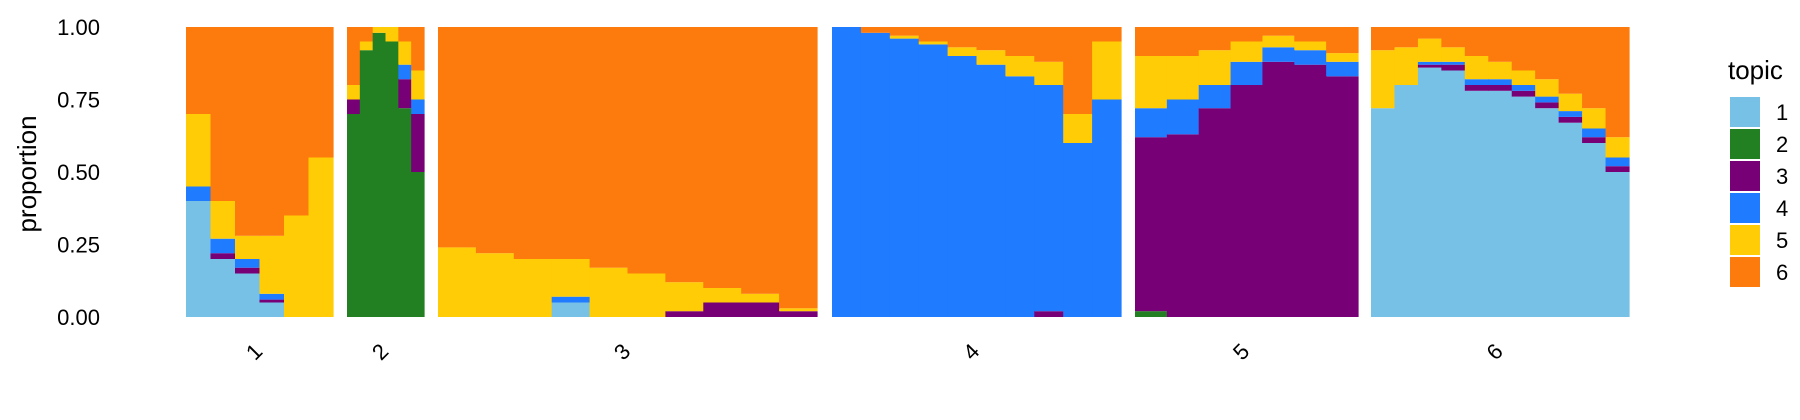 The height and width of the screenshot is (420, 1800). What do you see at coordinates (78, 27) in the screenshot?
I see `y-tick-label: 1.00` at bounding box center [78, 27].